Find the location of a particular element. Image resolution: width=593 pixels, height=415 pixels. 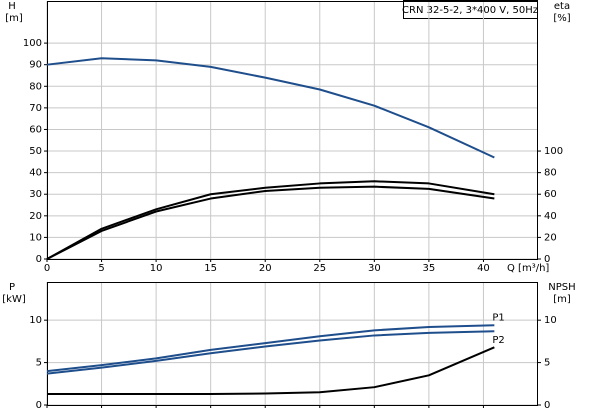

y2-tick-label: 60 is located at coordinates (550, 194).